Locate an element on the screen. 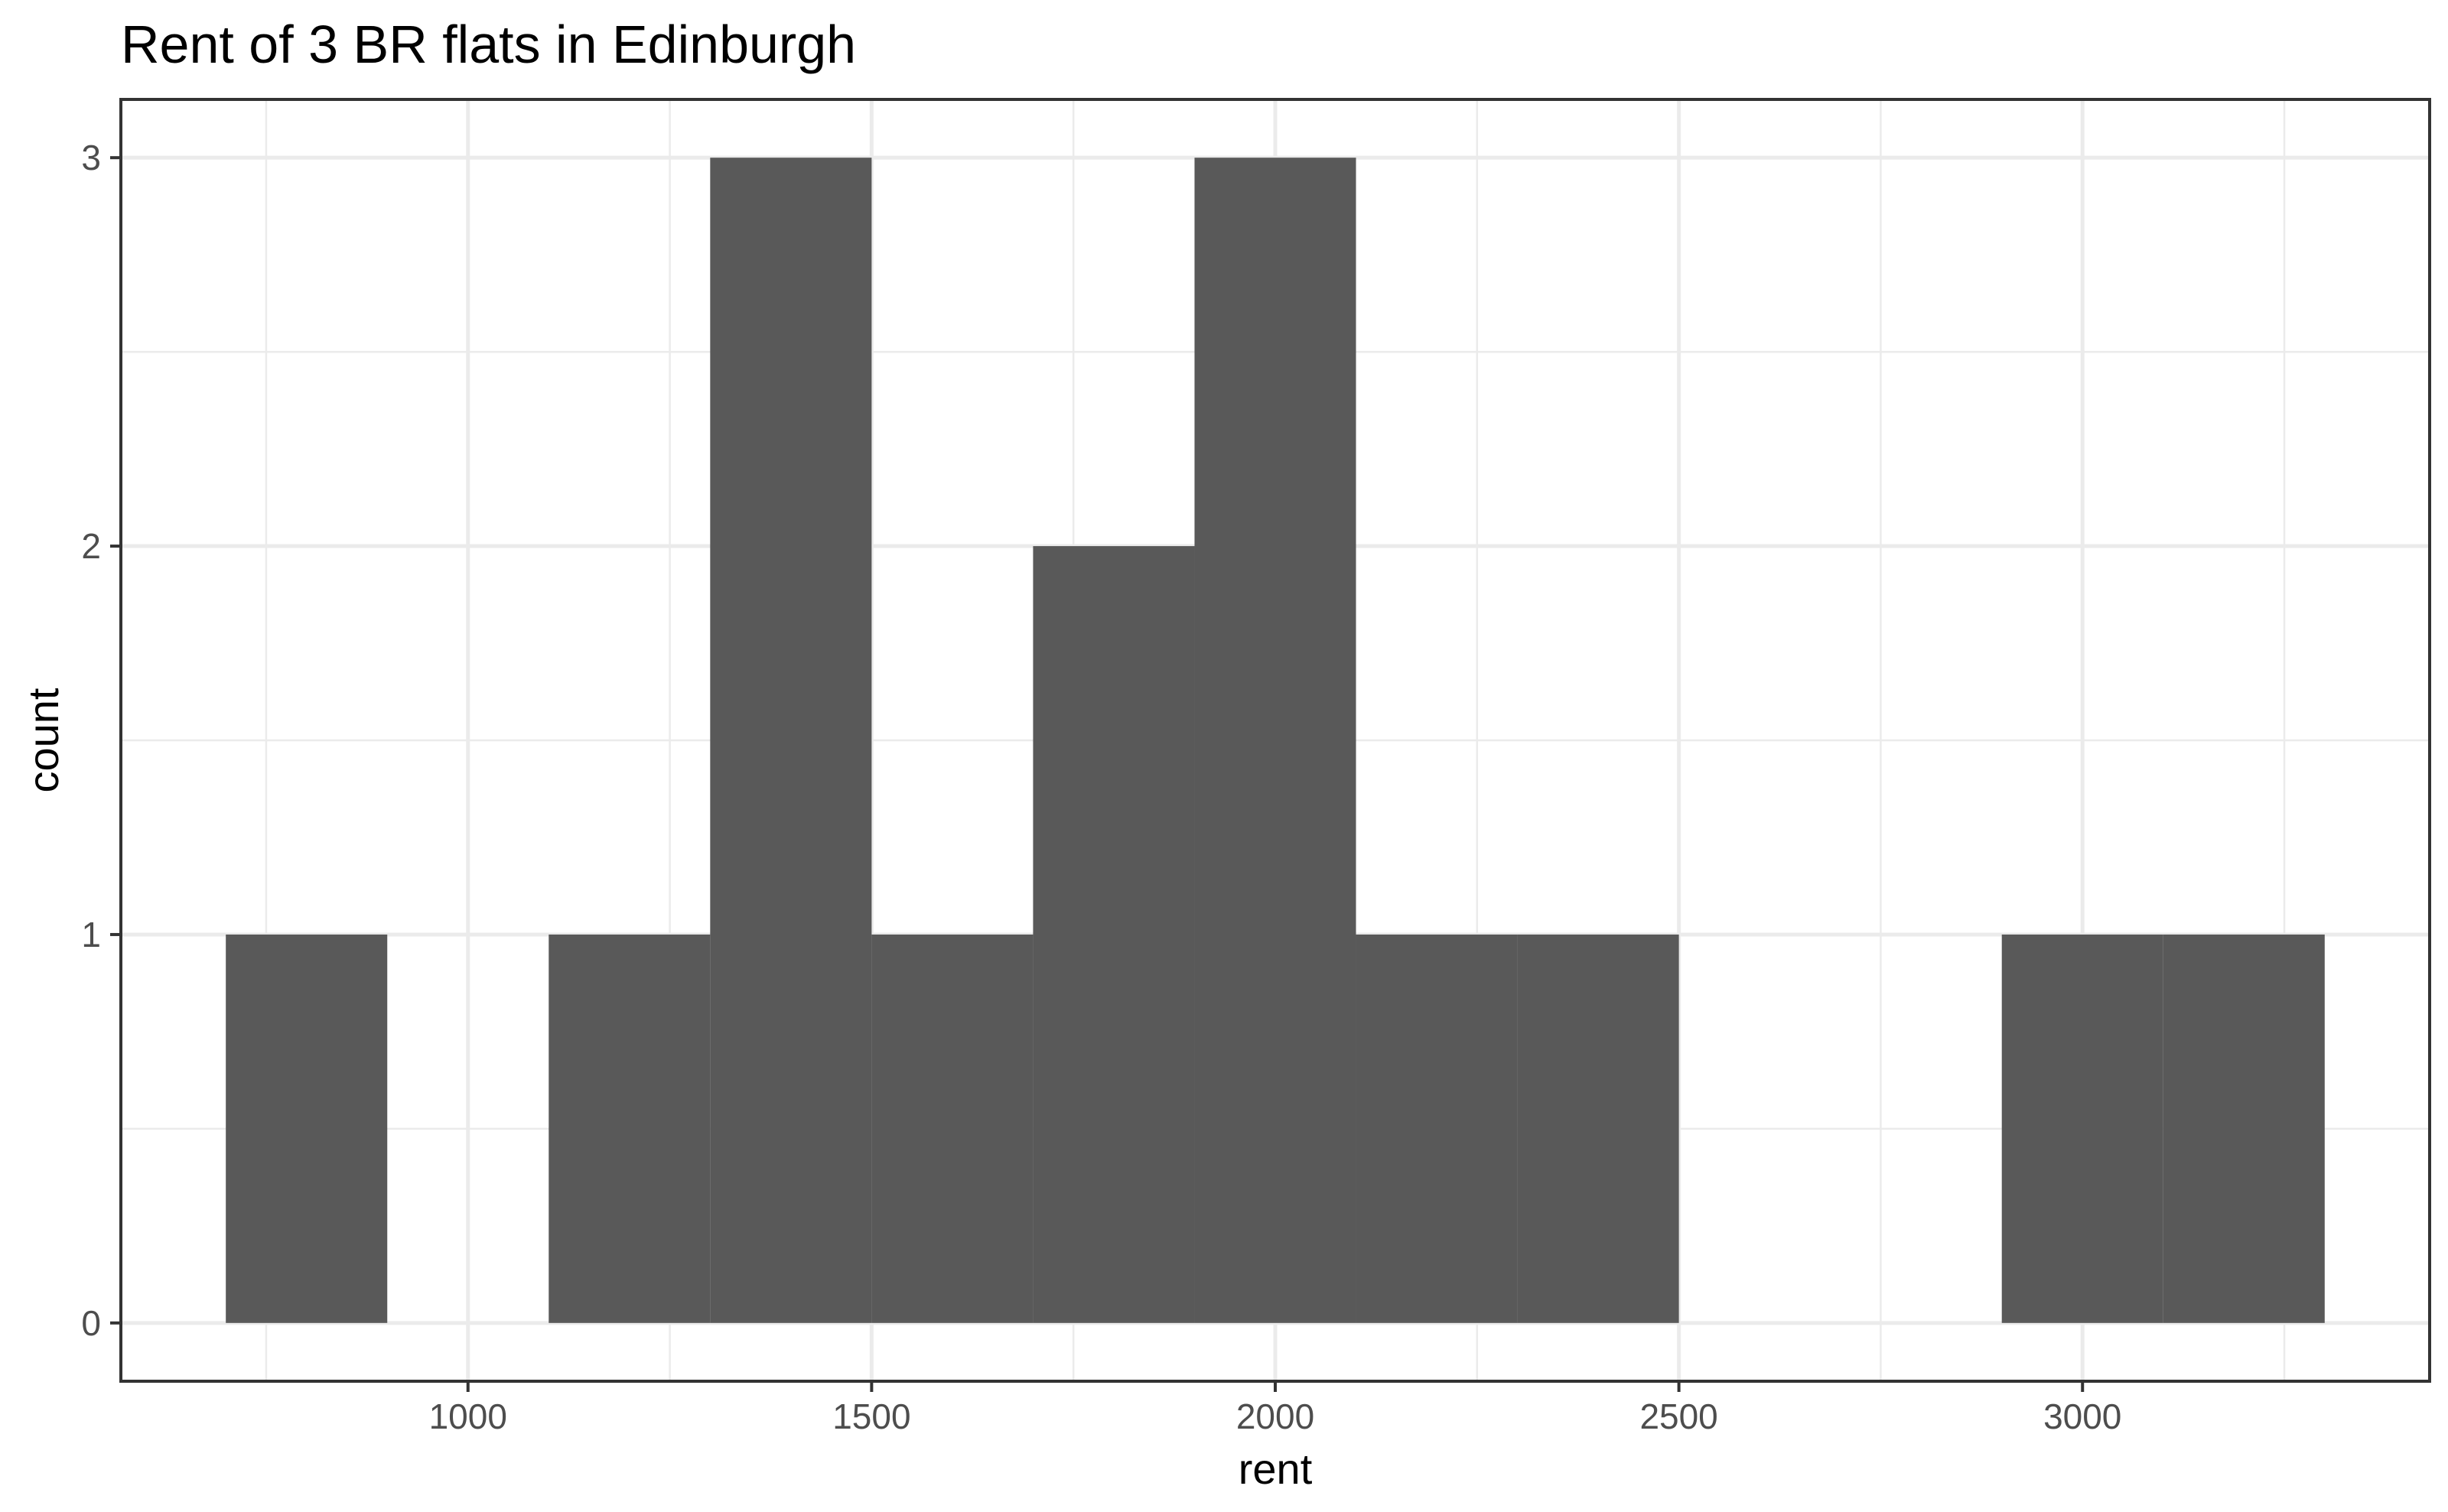 This screenshot has width=2448, height=1512. x-axis-title: rent is located at coordinates (1276, 1469).